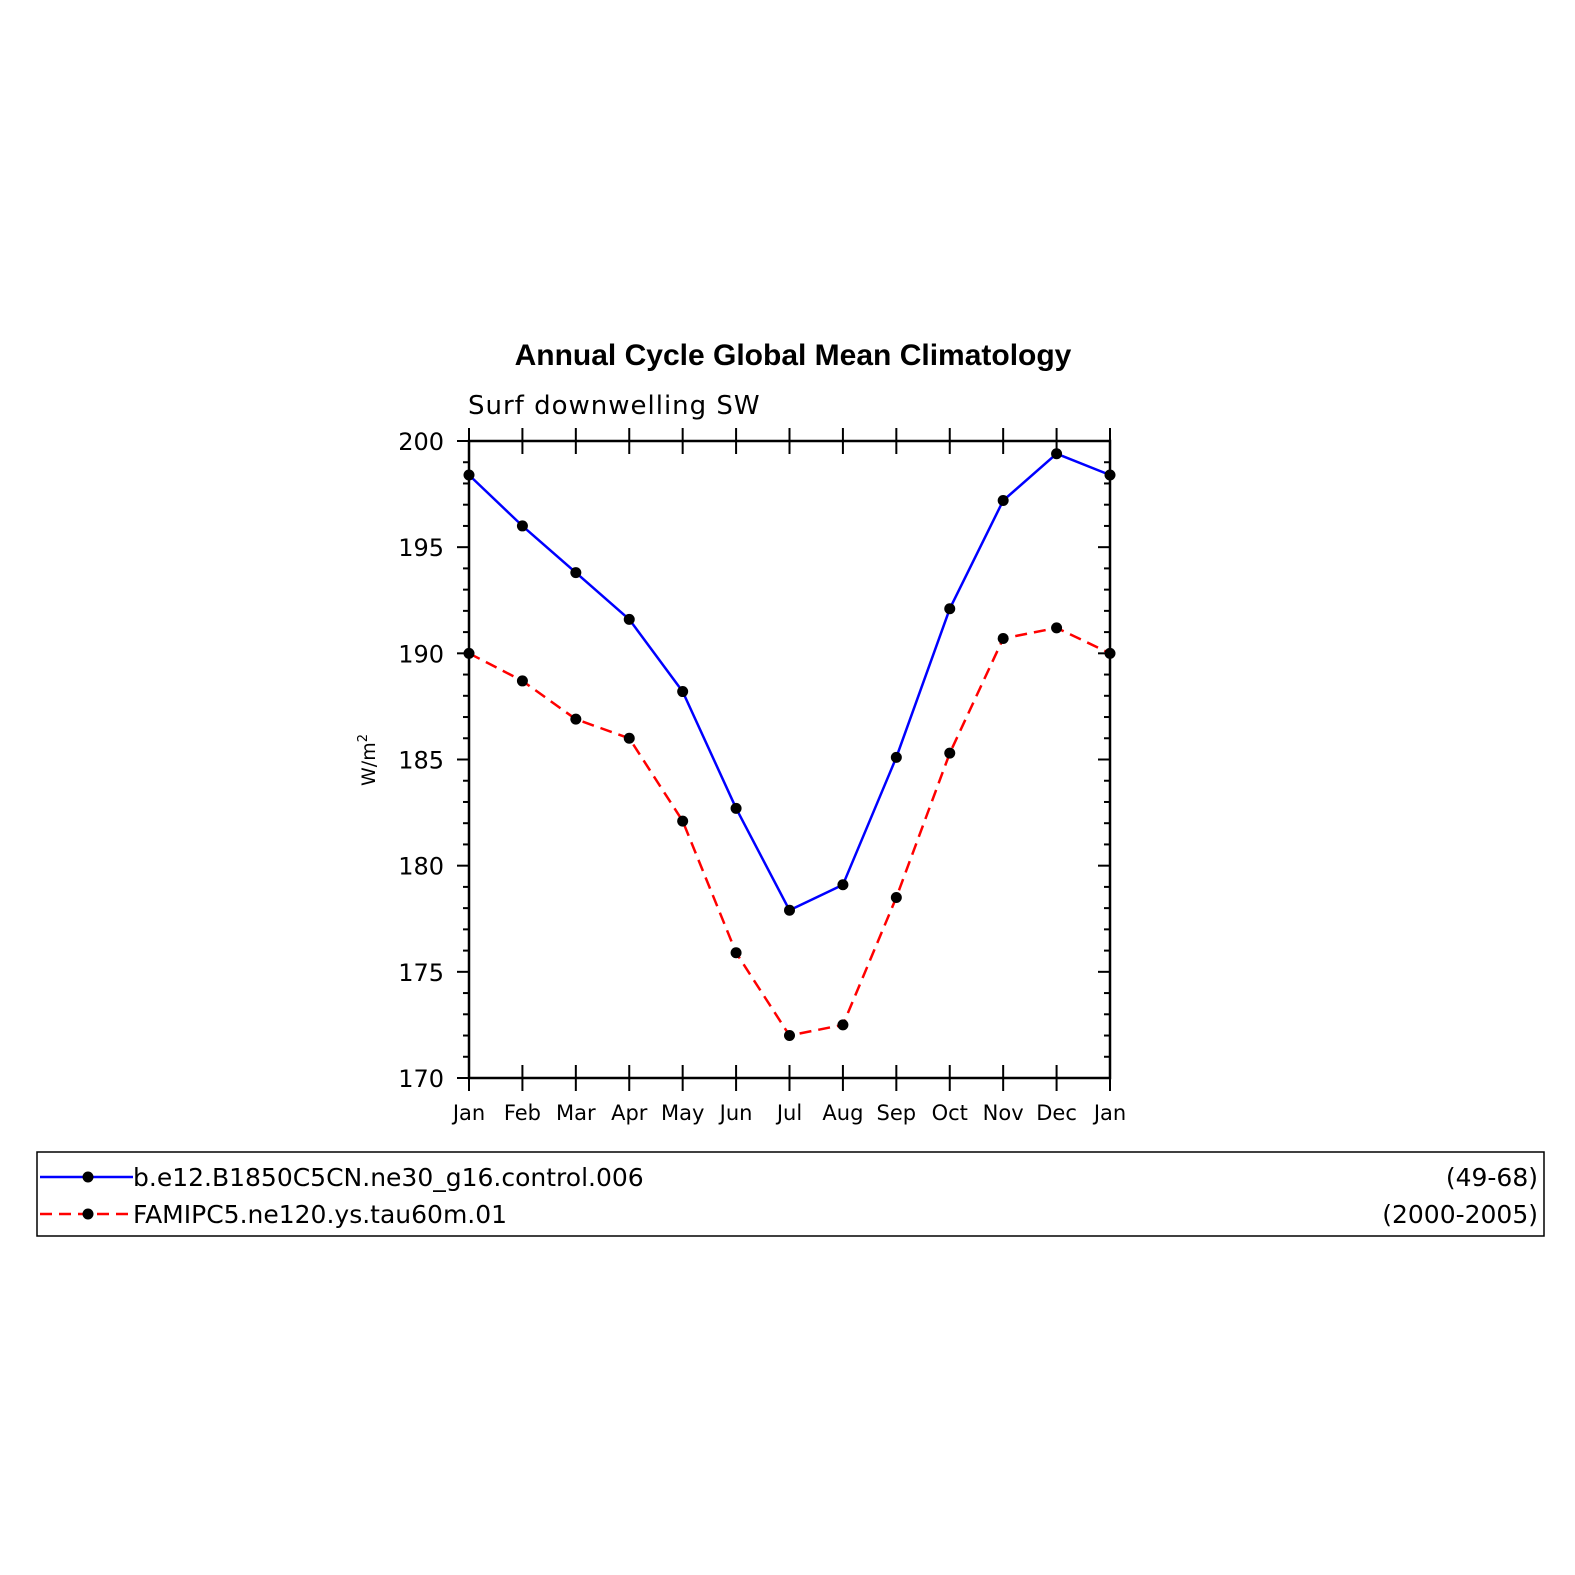 This screenshot has height=1575, width=1575. I want to click on y-tick-label: 185, so click(421, 761).